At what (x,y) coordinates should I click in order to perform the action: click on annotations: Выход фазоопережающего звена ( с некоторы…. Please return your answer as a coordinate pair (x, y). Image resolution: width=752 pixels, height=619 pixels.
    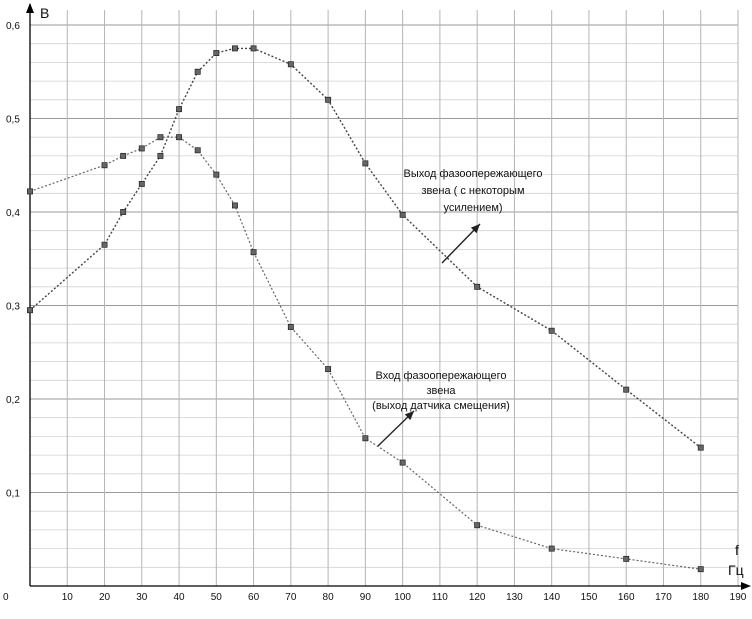
    Looking at the image, I should click on (457, 307).